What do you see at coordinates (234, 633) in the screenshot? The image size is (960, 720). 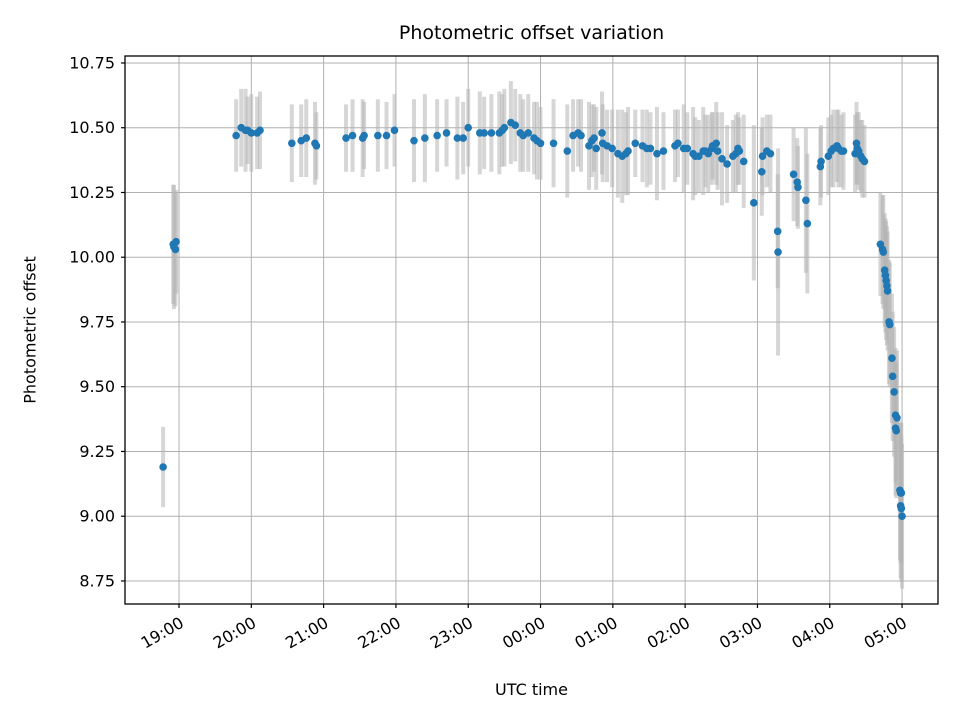 I see `x-tick-label: 20:00` at bounding box center [234, 633].